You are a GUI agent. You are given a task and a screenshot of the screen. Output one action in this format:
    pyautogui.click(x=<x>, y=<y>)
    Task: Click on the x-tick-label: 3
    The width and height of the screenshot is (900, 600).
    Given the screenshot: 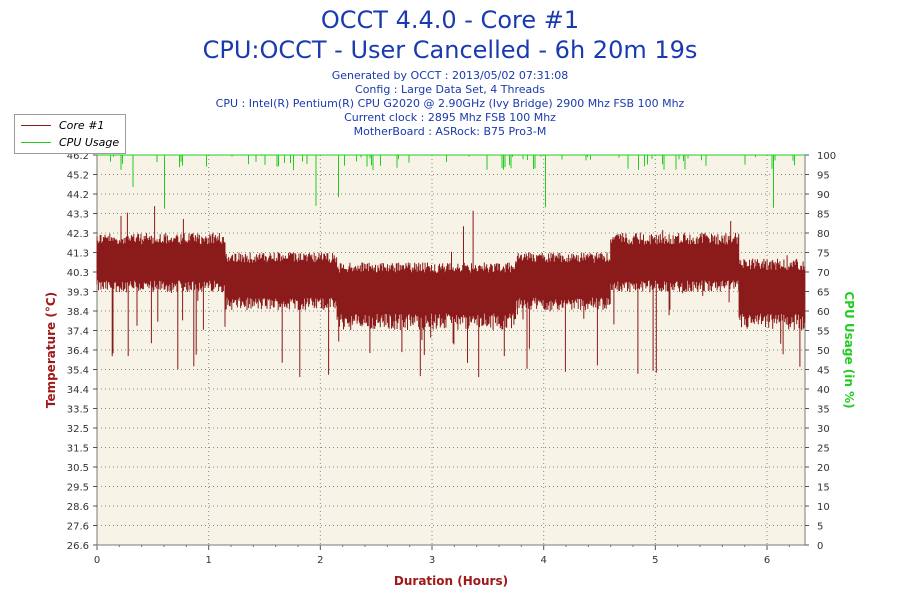 What is the action you would take?
    pyautogui.click(x=432, y=560)
    